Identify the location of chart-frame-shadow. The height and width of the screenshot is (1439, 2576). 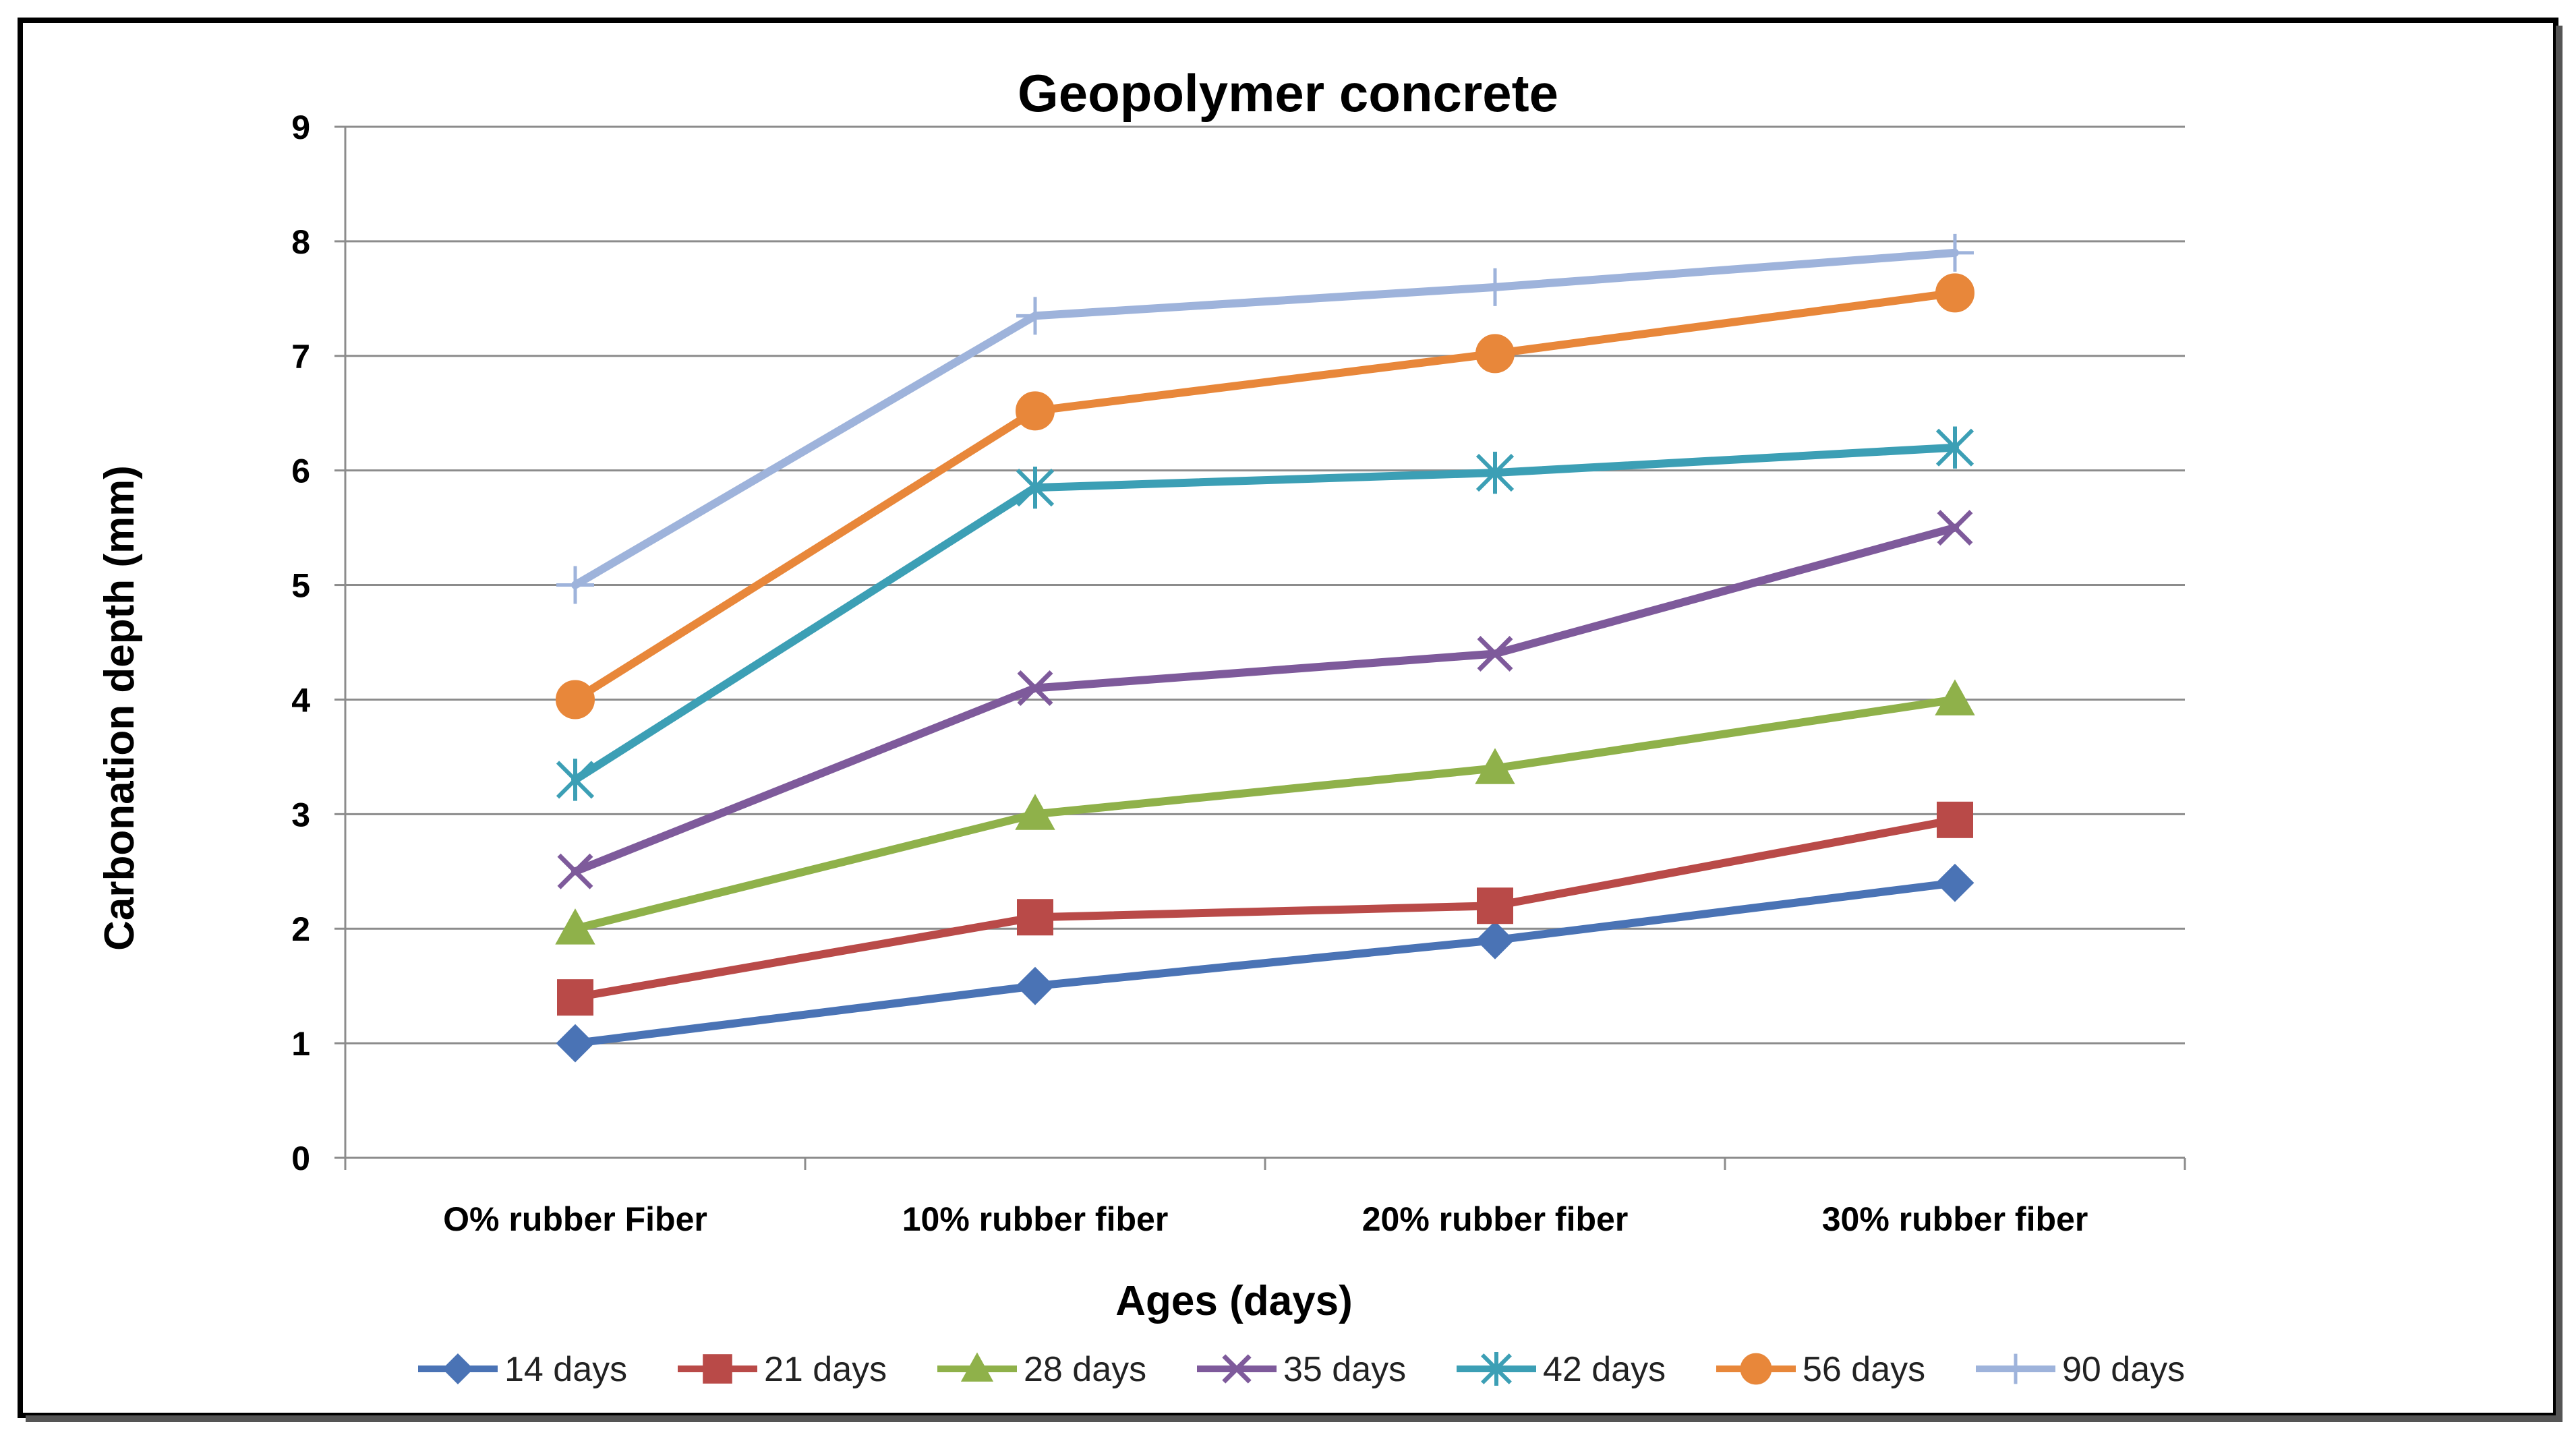
(2559, 723).